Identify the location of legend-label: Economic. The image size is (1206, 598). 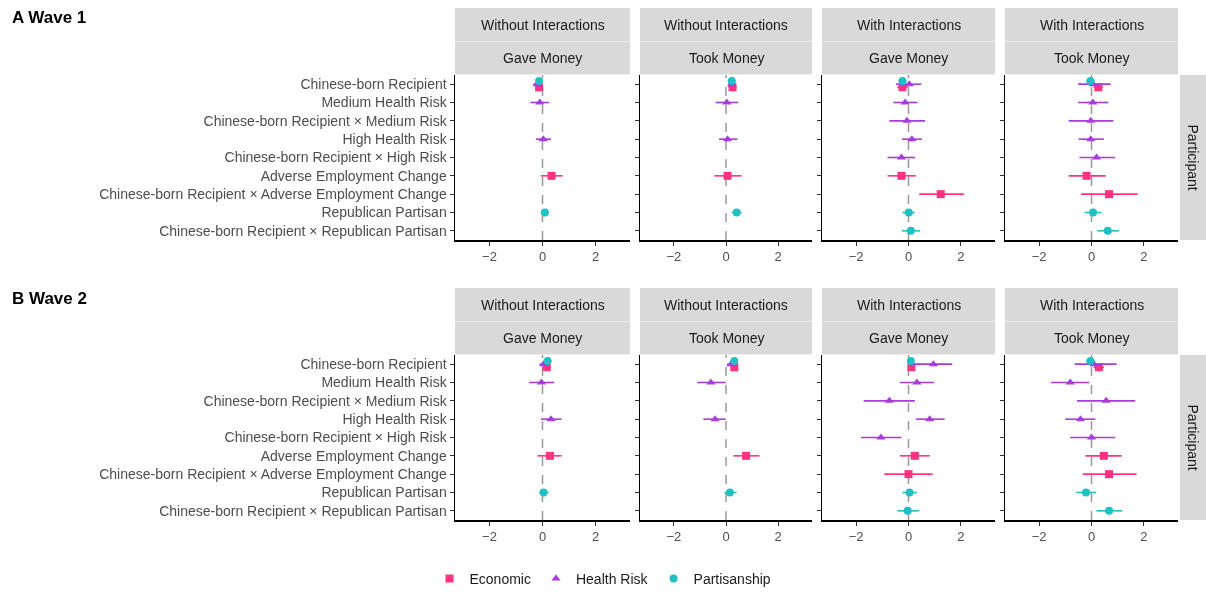
(500, 579).